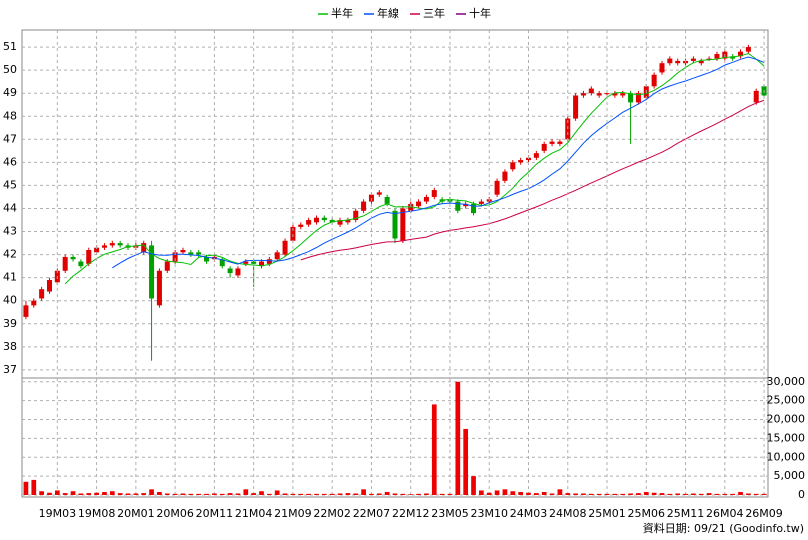  What do you see at coordinates (480, 13) in the screenshot?
I see `legend-label: 十年` at bounding box center [480, 13].